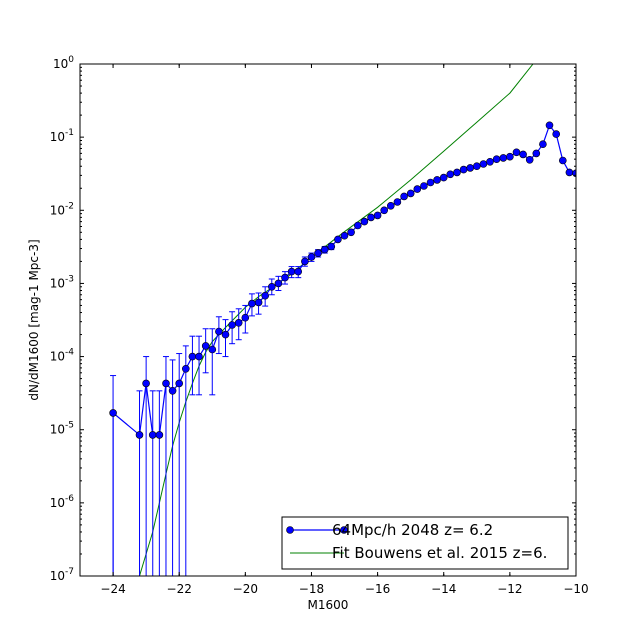 Image resolution: width=640 pixels, height=640 pixels. What do you see at coordinates (412, 530) in the screenshot?
I see `legend-sim-label: 64Mpc/h 2048 z= 6.2` at bounding box center [412, 530].